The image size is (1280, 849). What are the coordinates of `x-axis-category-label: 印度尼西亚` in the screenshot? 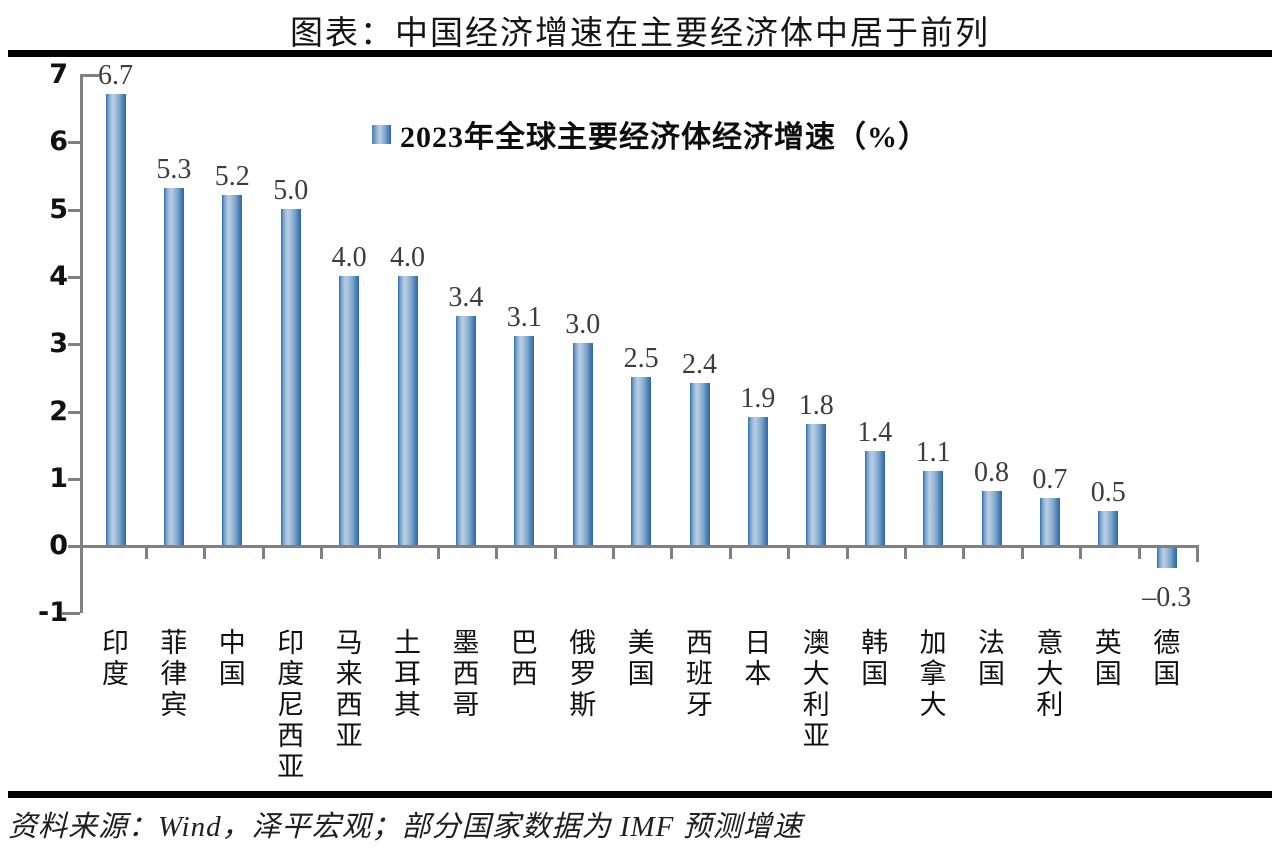 It's located at (291, 705).